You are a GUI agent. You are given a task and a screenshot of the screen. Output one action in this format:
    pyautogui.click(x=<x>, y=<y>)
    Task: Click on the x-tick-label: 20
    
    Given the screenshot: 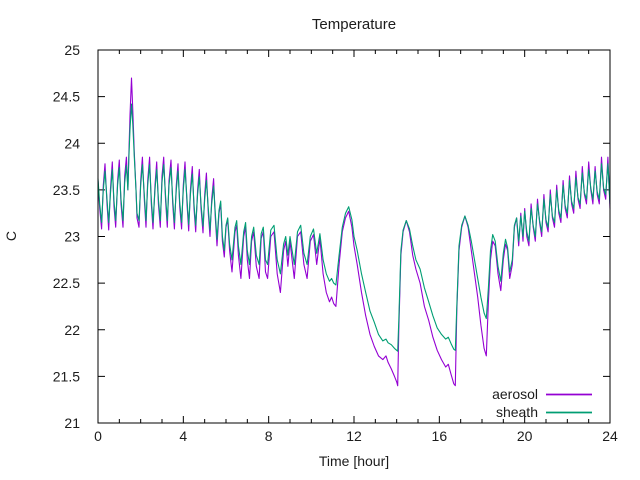 What is the action you would take?
    pyautogui.click(x=525, y=436)
    